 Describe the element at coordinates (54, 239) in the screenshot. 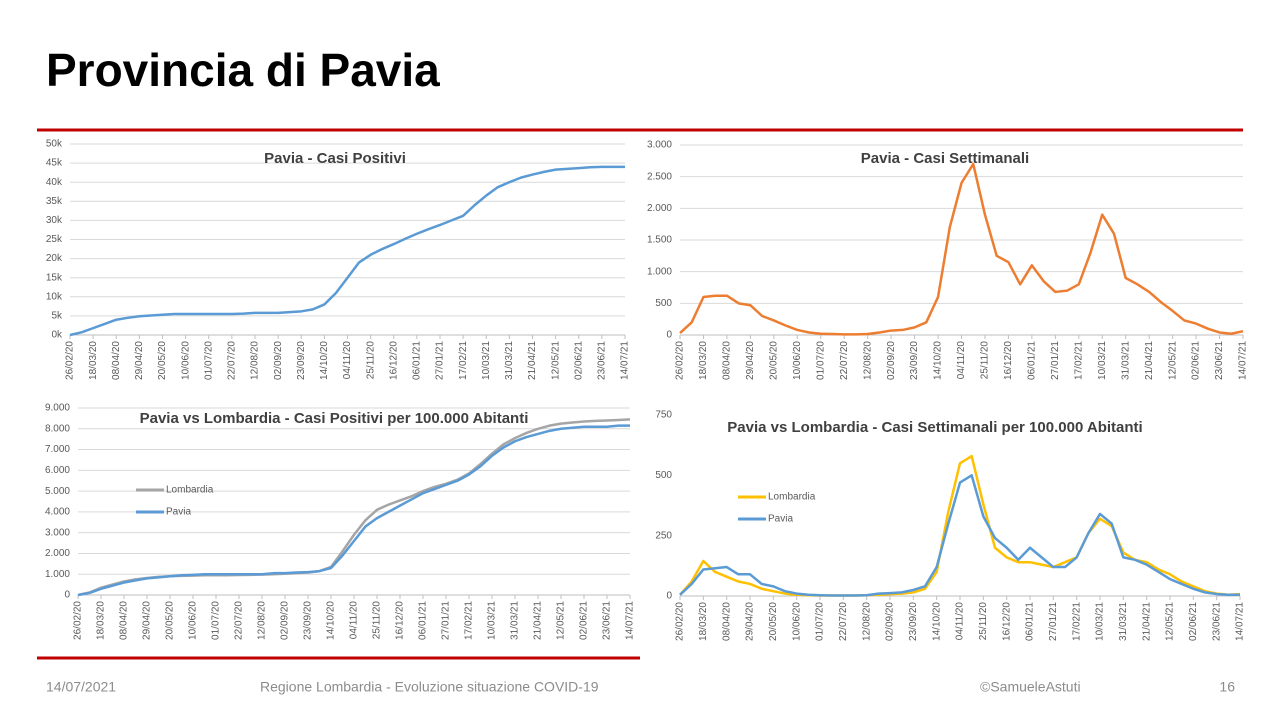

I see `y-tick-label: 25k` at that location.